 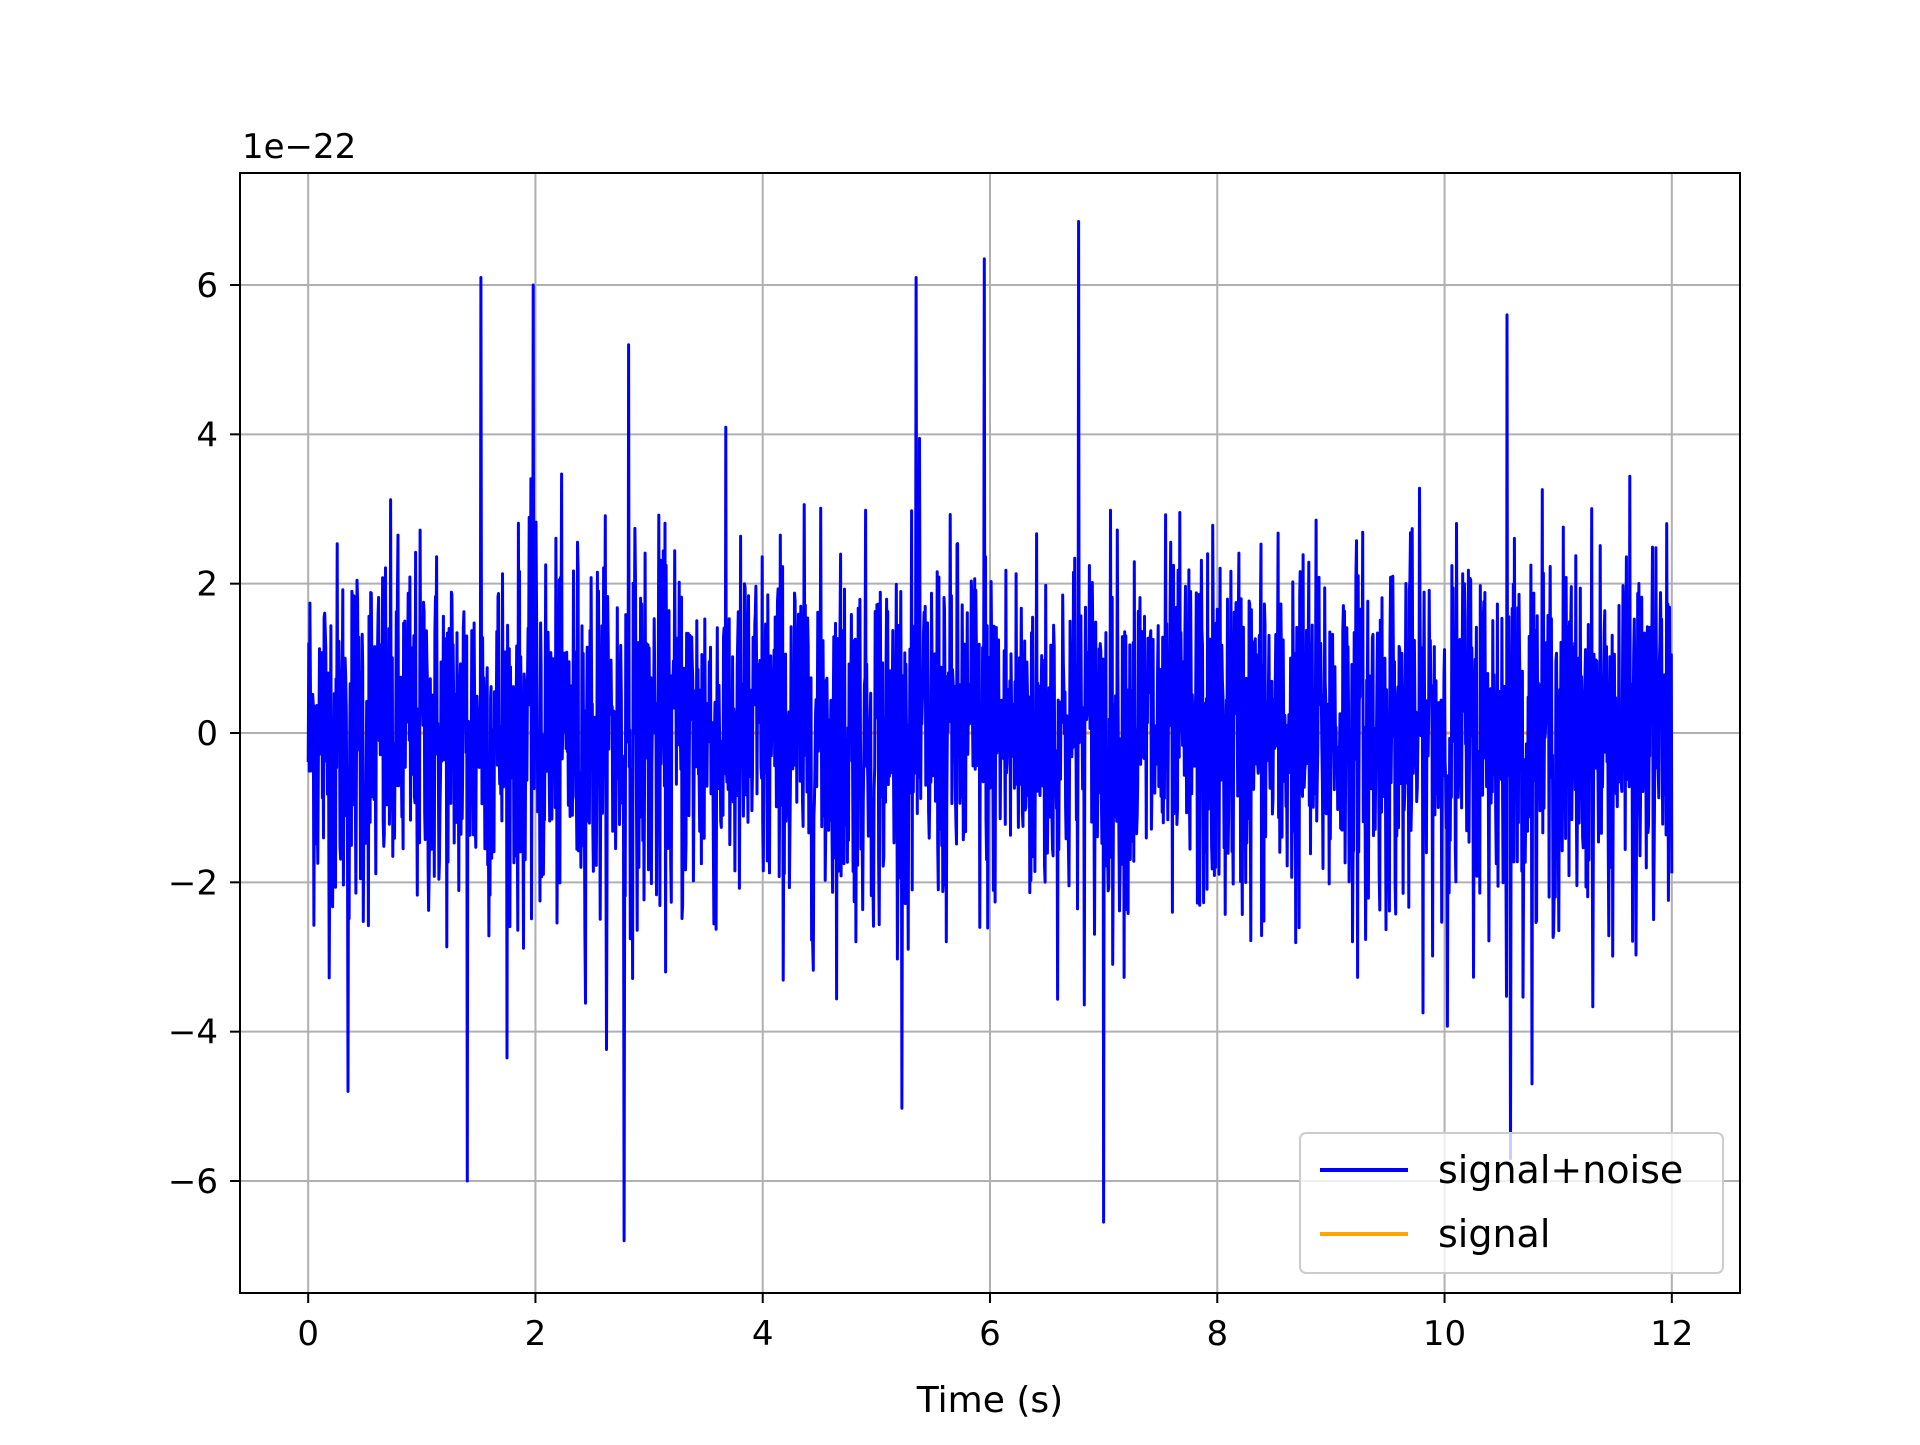 I want to click on y-tick-label: −4, so click(x=193, y=1033).